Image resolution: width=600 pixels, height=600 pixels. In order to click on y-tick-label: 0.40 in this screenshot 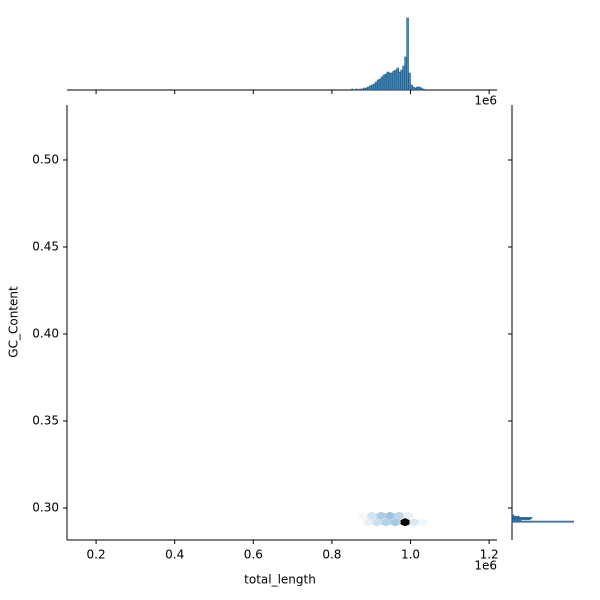, I will do `click(45, 333)`.